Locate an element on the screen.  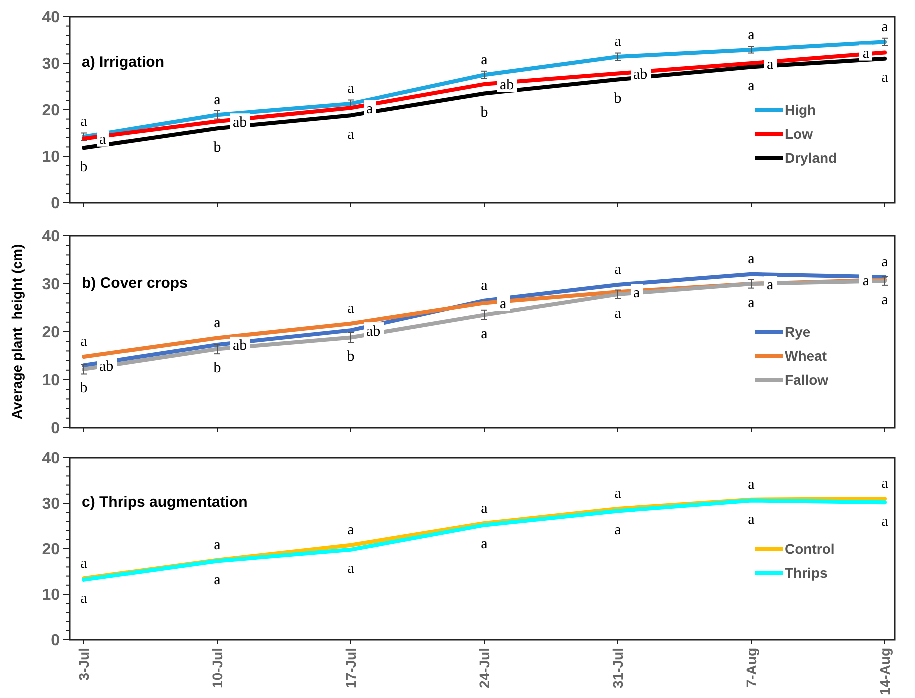
line-series is located at coordinates (484, 103).